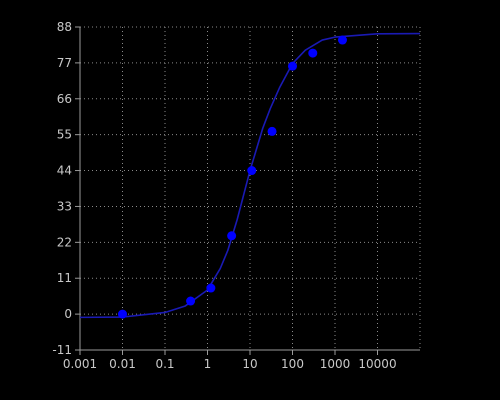  What do you see at coordinates (64, 135) in the screenshot?
I see `y-tick-label: 55` at bounding box center [64, 135].